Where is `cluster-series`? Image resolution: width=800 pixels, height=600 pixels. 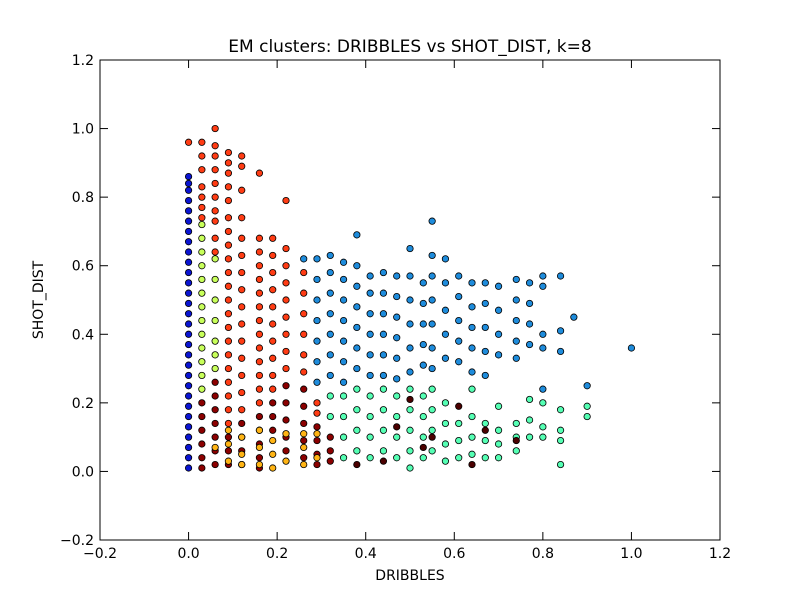 cluster-series is located at coordinates (188, 322).